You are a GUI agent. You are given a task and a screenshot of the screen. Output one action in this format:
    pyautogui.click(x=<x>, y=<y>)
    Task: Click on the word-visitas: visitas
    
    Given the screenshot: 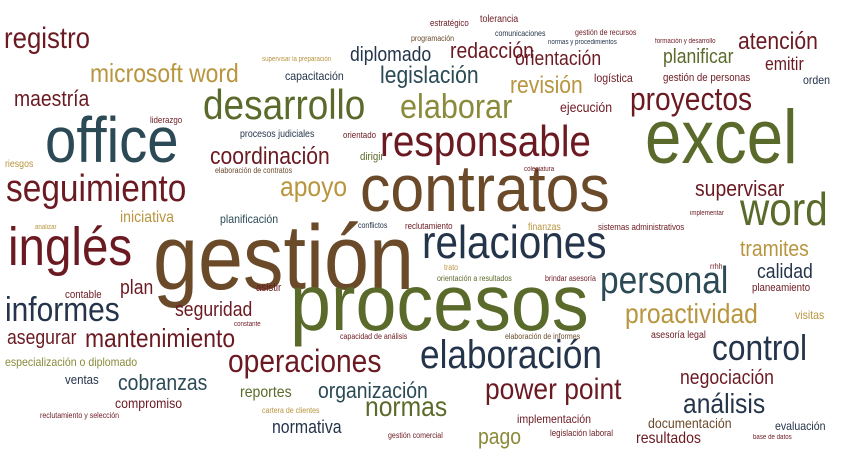 What is the action you would take?
    pyautogui.click(x=810, y=315)
    